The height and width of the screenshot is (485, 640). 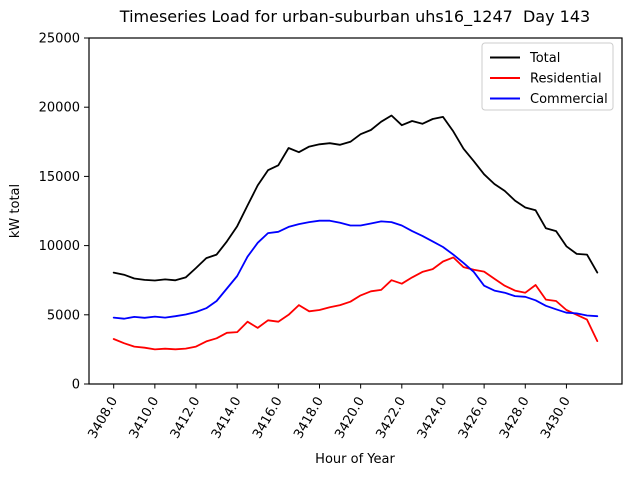 What do you see at coordinates (186, 418) in the screenshot?
I see `x-tick-label: 3412.0` at bounding box center [186, 418].